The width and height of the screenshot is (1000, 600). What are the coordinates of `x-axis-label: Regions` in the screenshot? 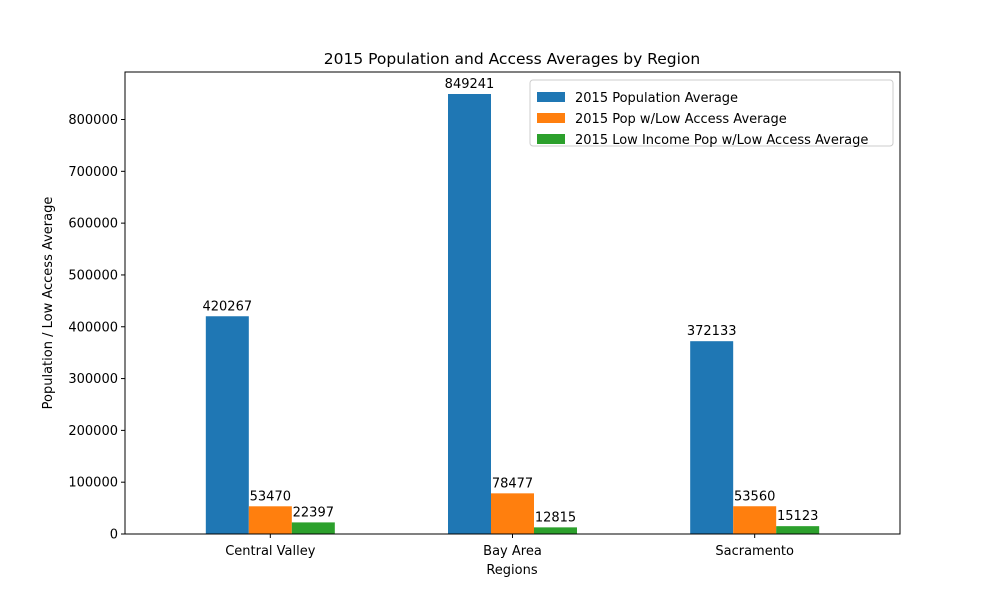 It's located at (512, 570).